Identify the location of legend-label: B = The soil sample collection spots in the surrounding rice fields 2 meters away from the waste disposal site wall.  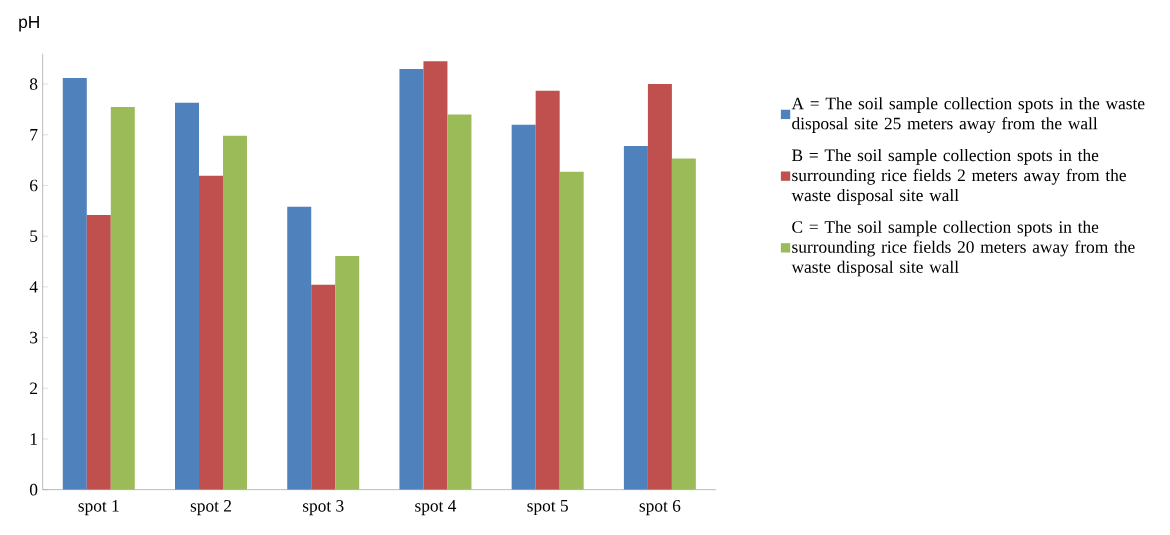
(958, 176).